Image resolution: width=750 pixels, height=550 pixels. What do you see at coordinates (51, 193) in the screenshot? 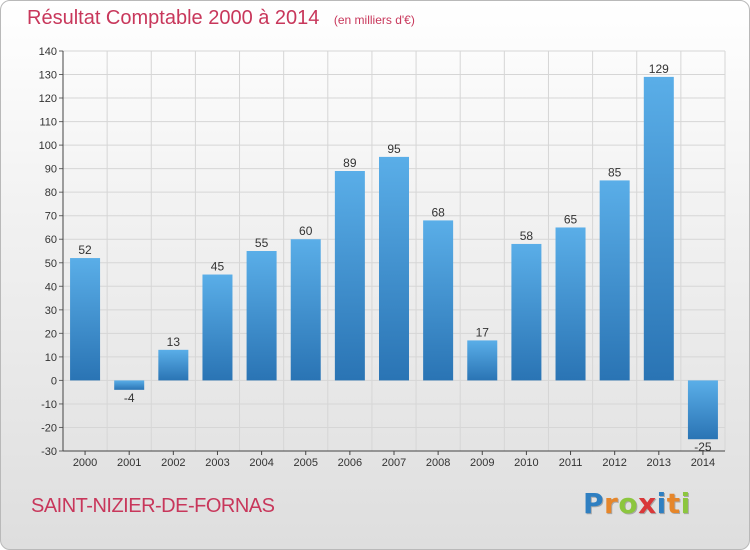
I see `y-tick-label: 80` at bounding box center [51, 193].